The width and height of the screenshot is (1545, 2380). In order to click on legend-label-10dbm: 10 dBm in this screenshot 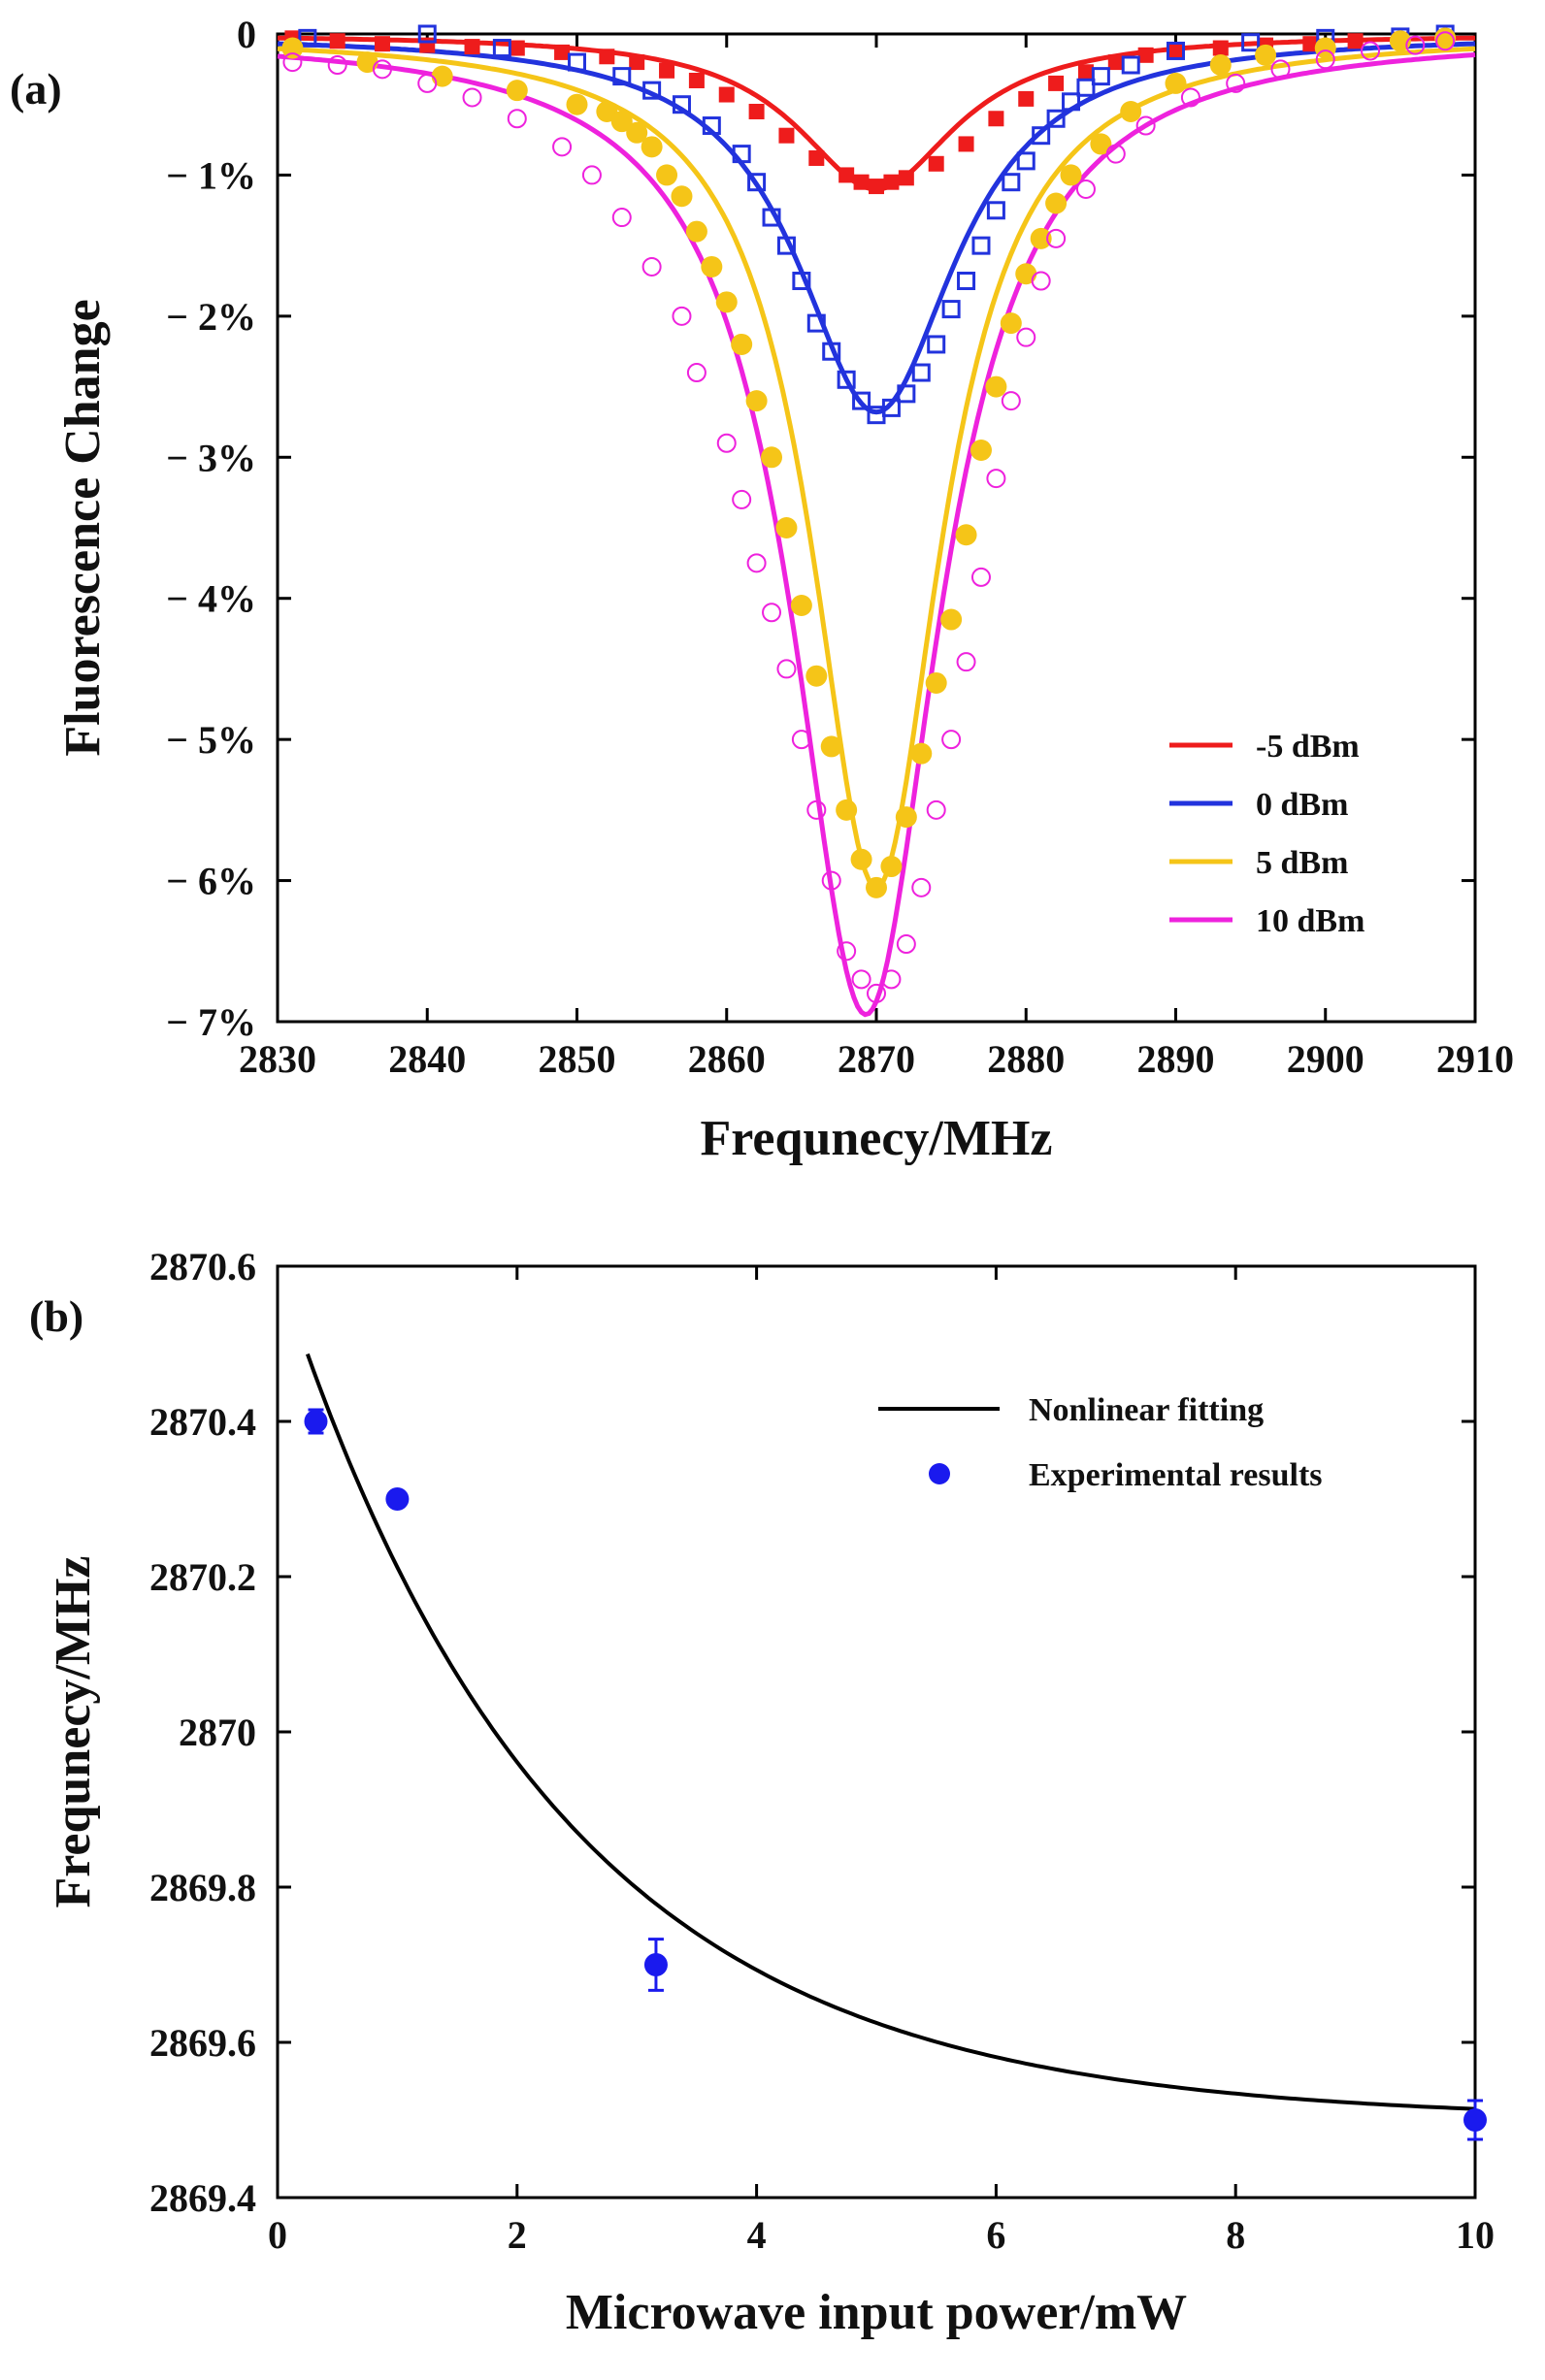, I will do `click(1310, 921)`.